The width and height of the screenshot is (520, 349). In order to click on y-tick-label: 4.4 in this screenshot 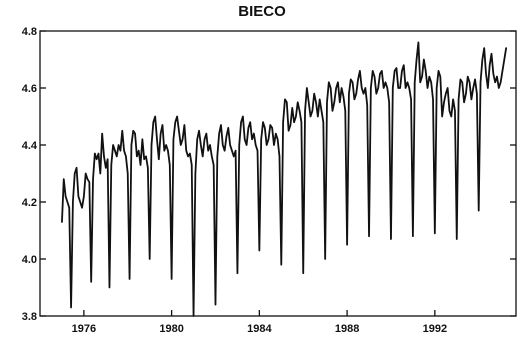, I will do `click(30, 146)`.